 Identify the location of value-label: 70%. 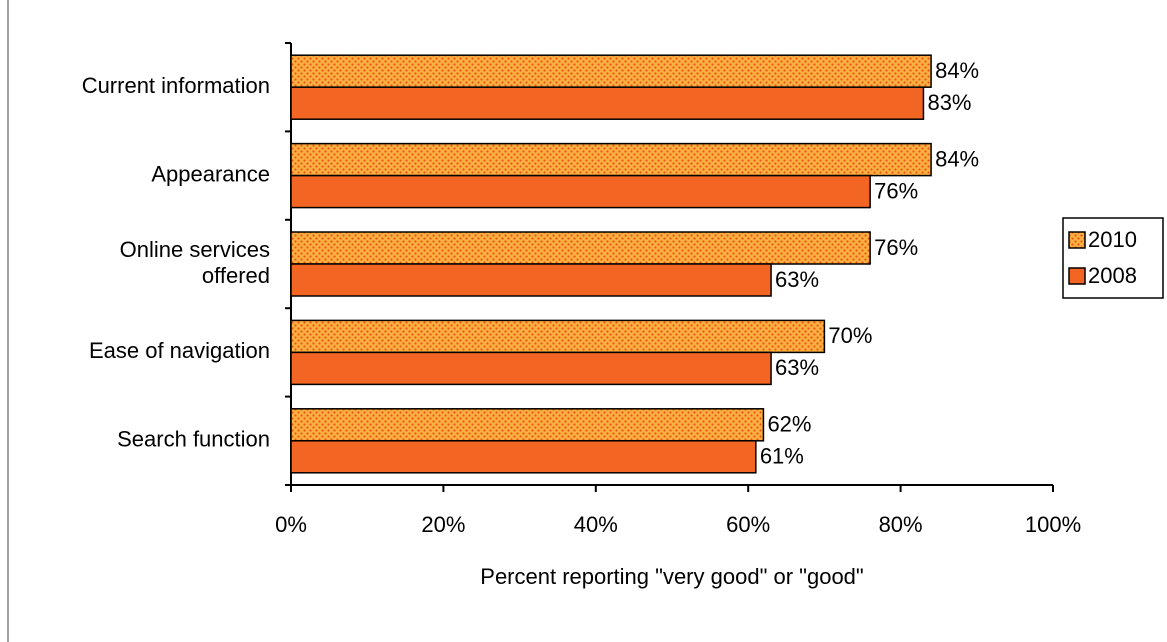
(850, 335).